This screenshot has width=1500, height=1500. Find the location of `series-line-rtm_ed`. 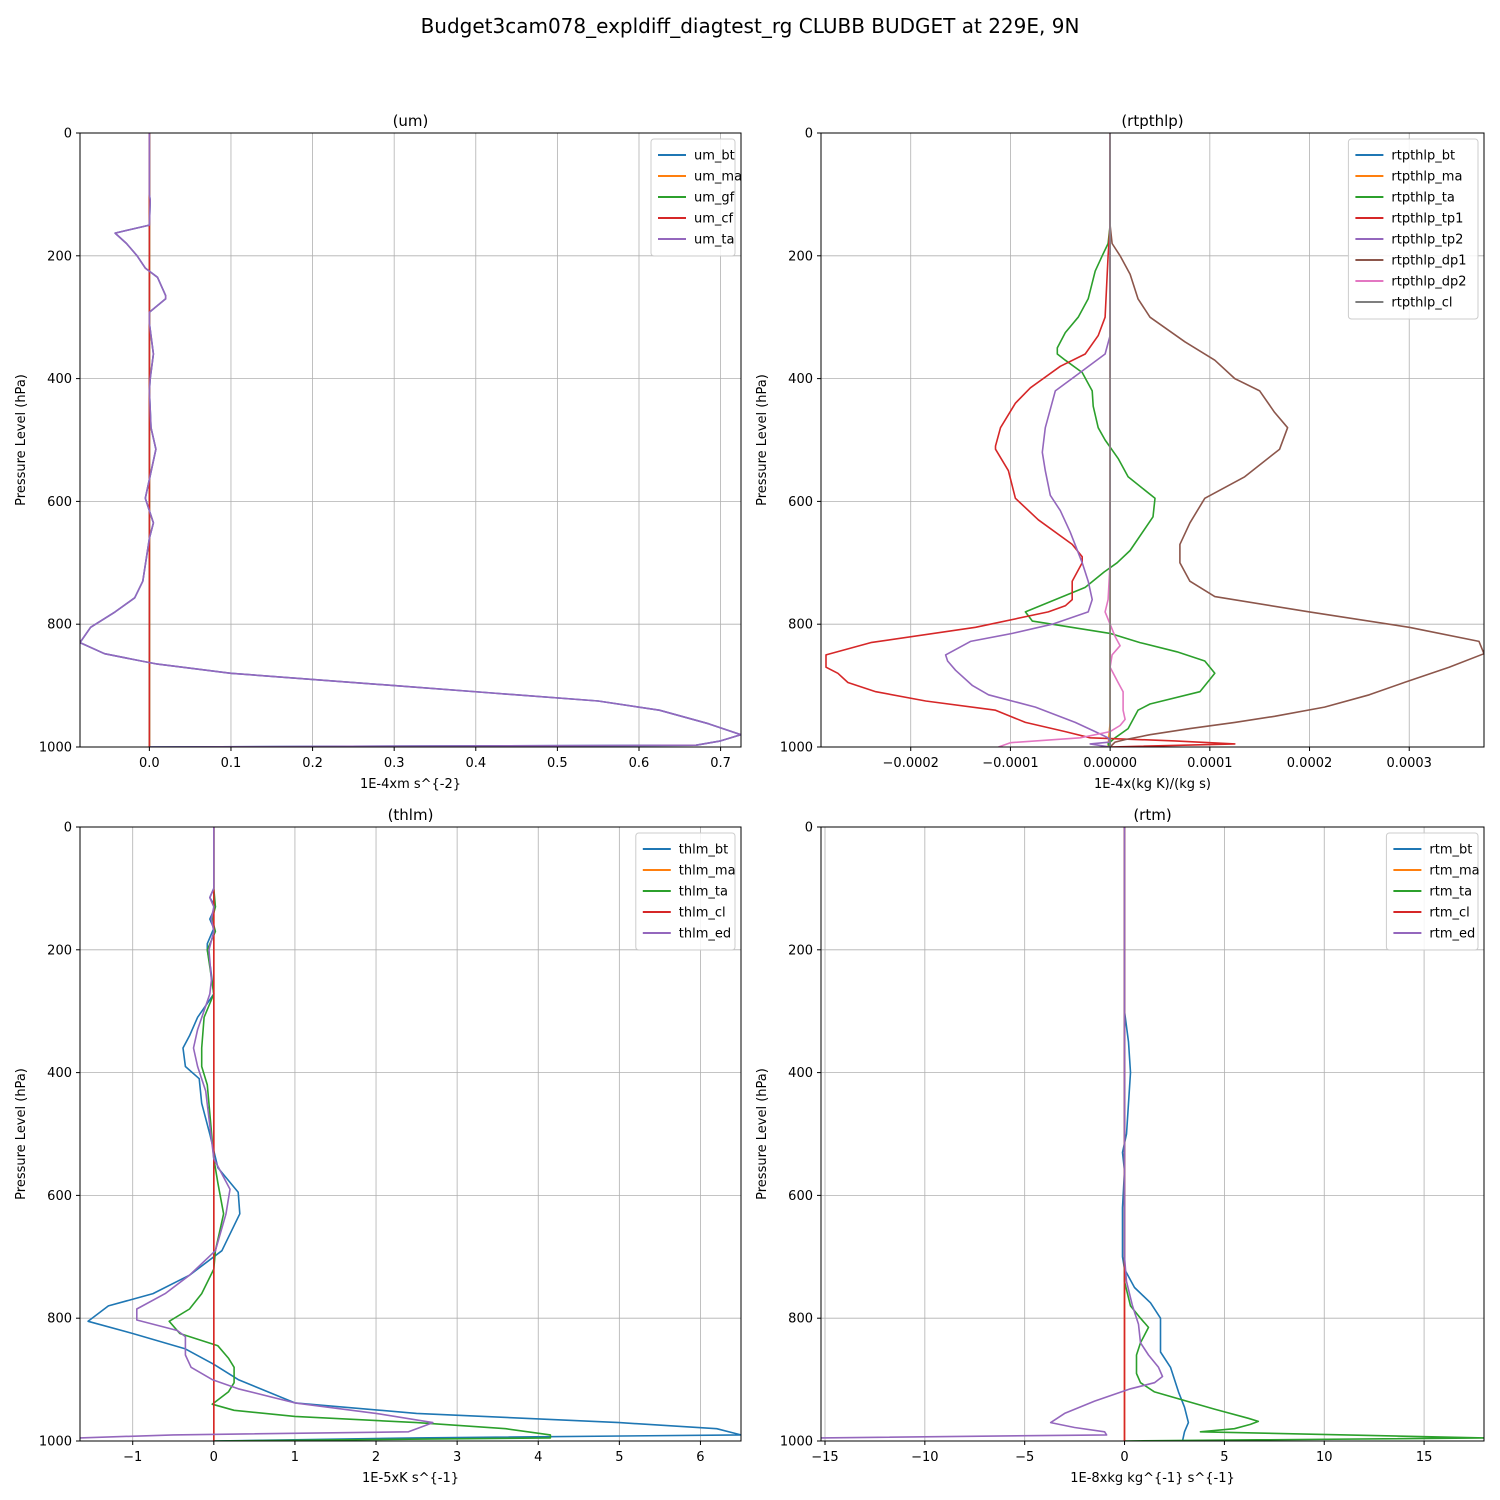

series-line-rtm_ed is located at coordinates (992, 1133).